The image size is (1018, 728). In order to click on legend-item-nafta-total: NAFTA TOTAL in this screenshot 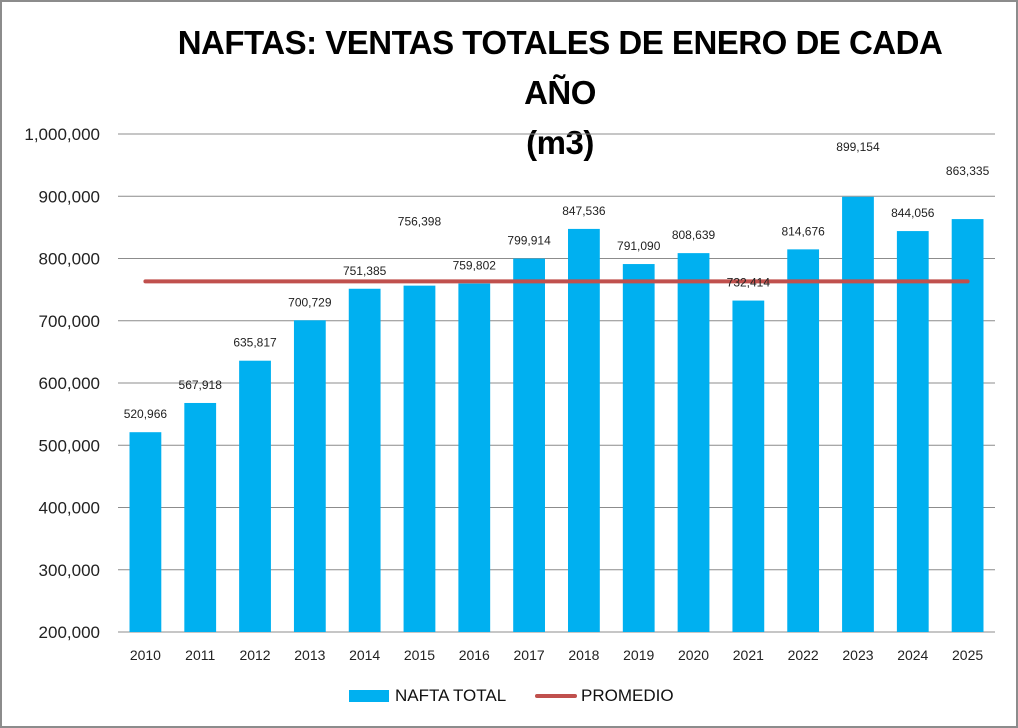, I will do `click(427, 696)`.